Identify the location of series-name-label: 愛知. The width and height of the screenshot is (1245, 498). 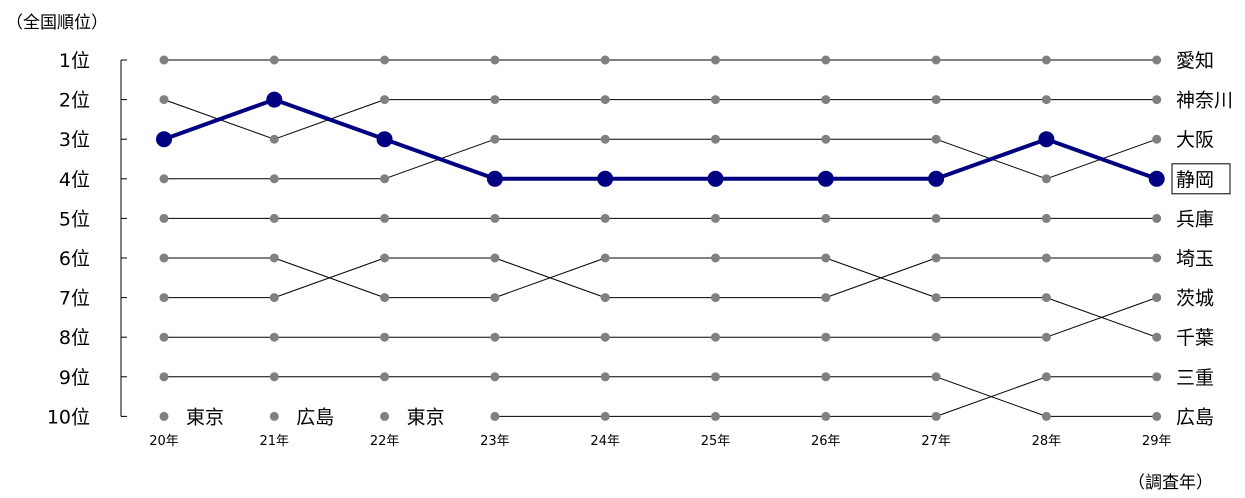
(1195, 61).